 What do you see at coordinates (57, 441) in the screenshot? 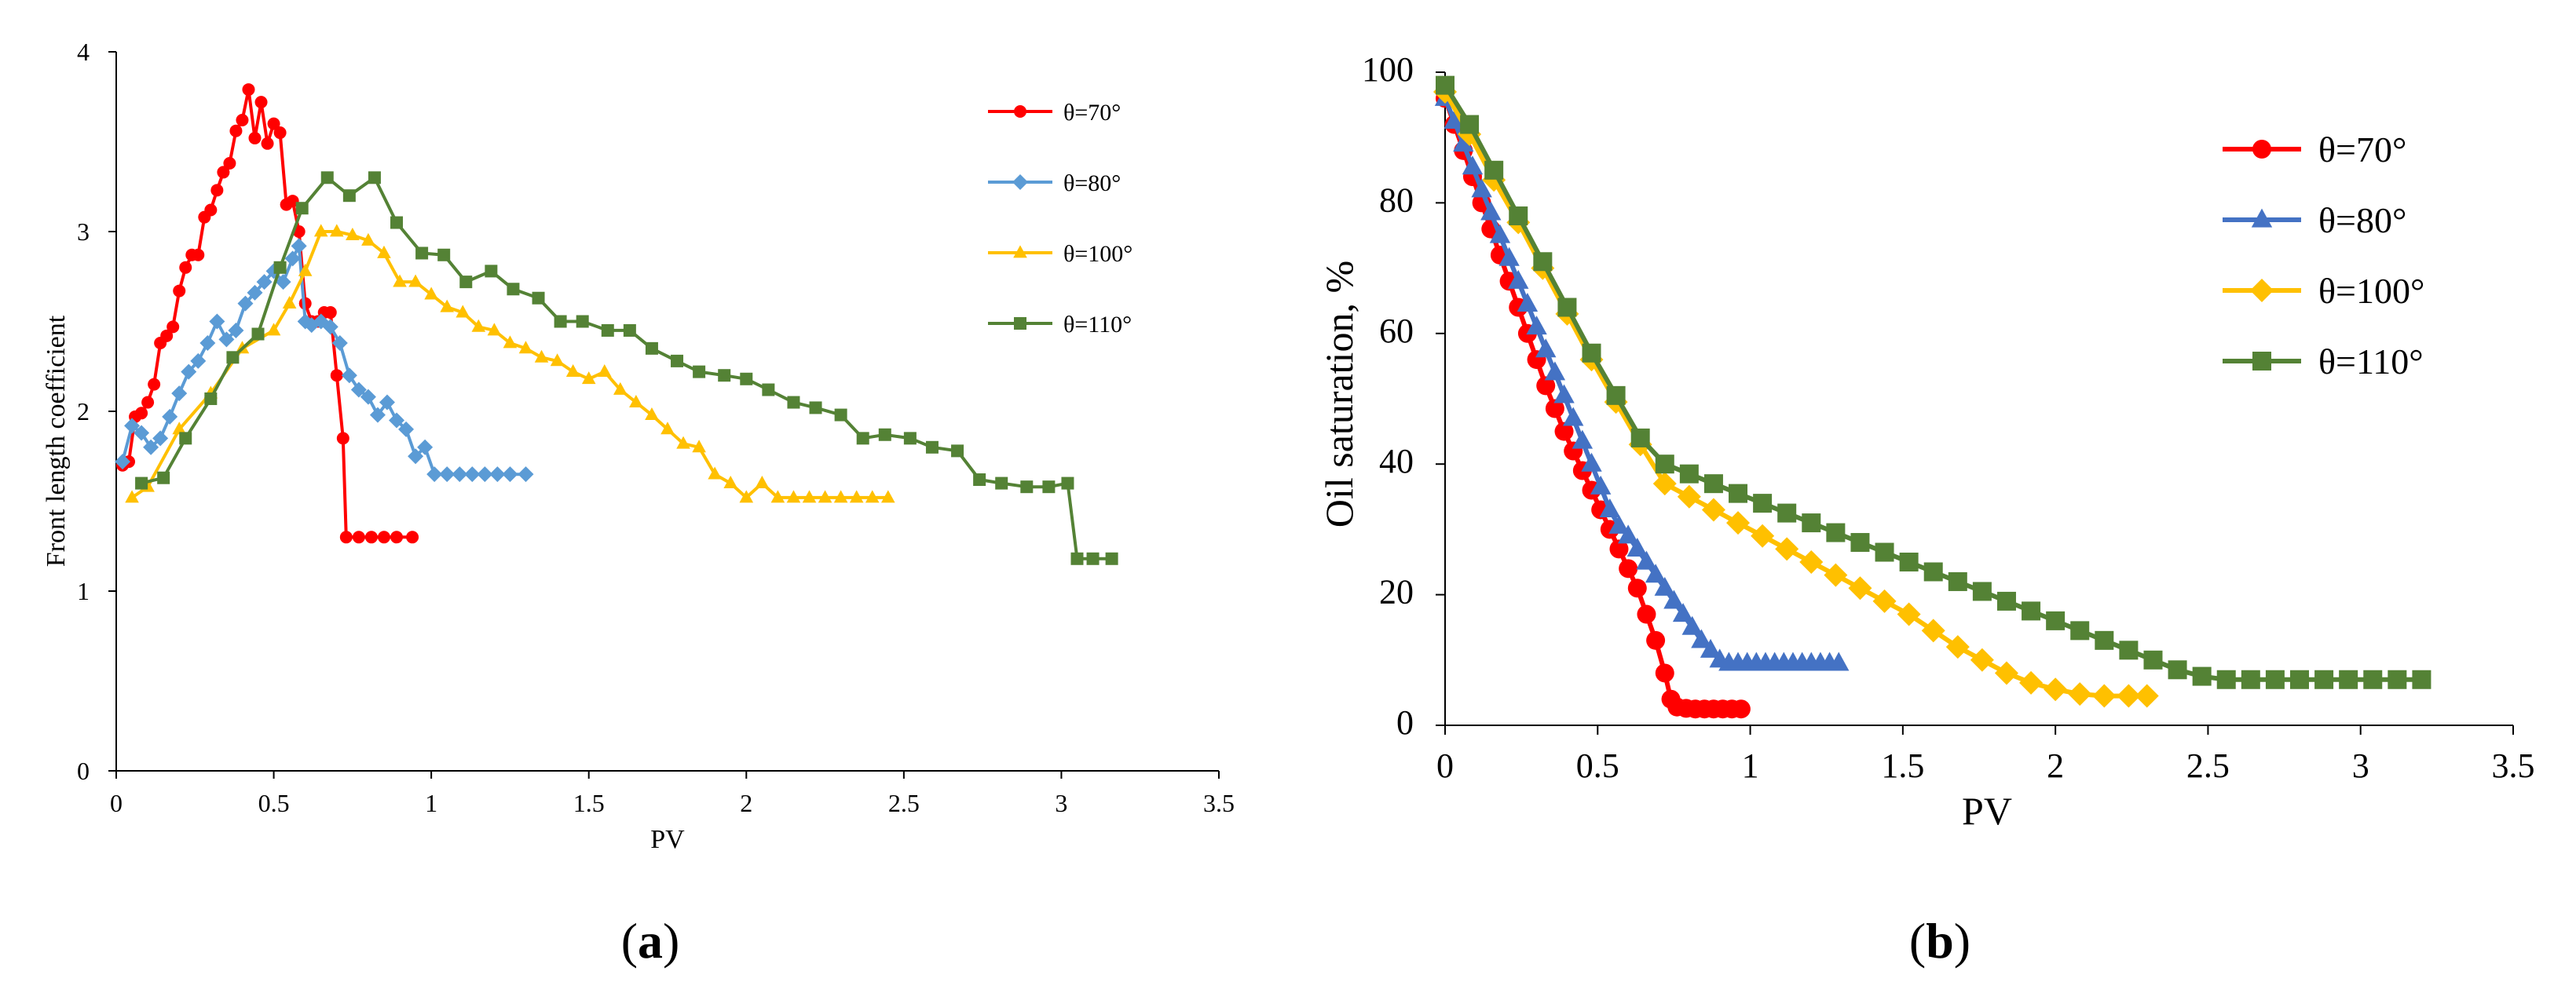
I see `y-axis-label-a: Front length coefficient` at bounding box center [57, 441].